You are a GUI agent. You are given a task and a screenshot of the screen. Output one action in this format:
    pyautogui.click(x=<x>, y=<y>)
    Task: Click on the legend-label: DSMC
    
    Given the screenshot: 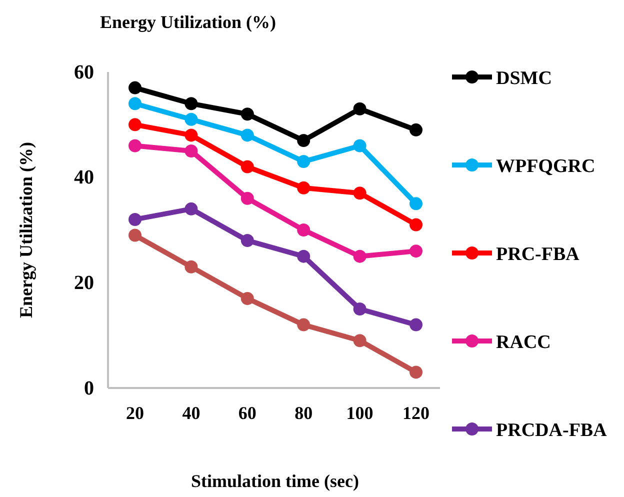 What is the action you would take?
    pyautogui.click(x=524, y=78)
    